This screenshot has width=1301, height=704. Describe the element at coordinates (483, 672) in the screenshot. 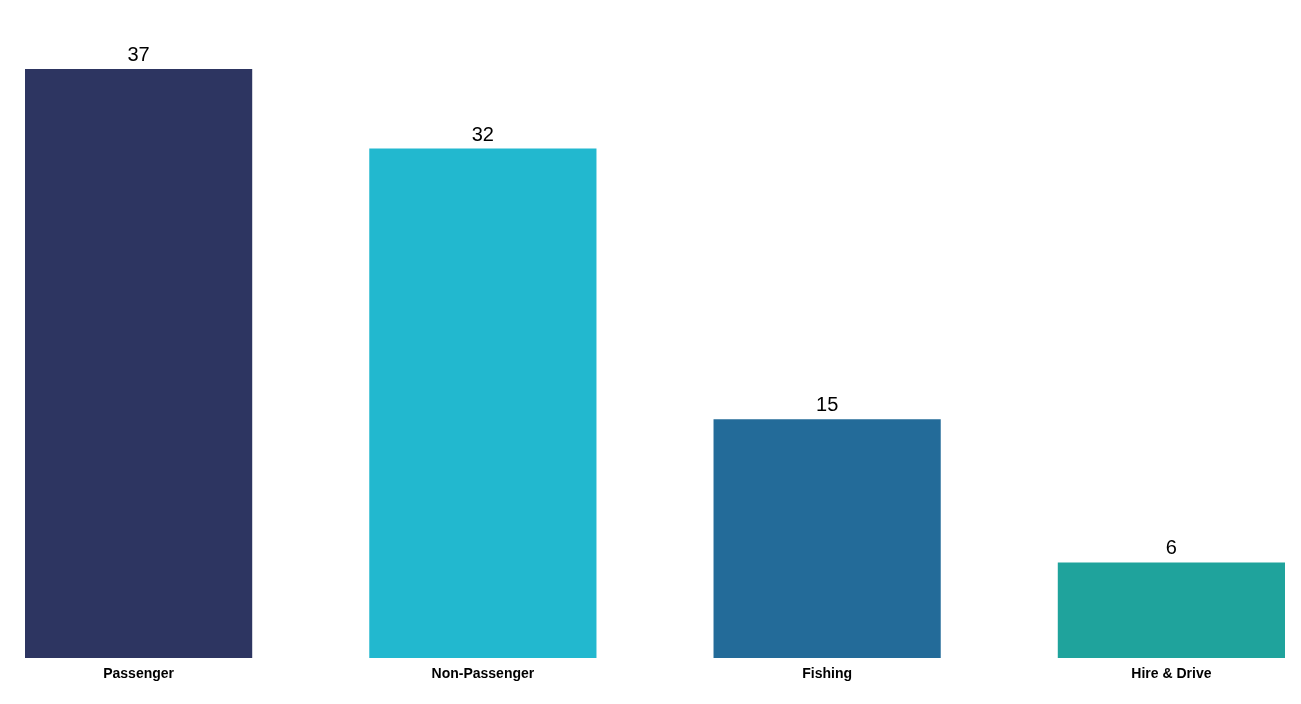

I see `x-tick-label: Non-Passenger` at that location.